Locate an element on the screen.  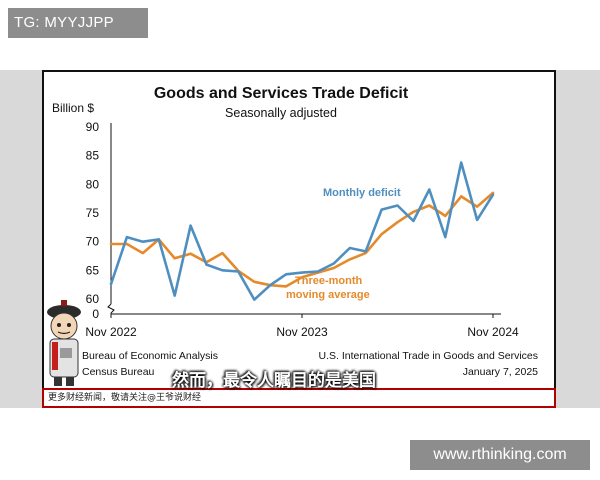
y-tick-label: 65 is located at coordinates (93, 270).